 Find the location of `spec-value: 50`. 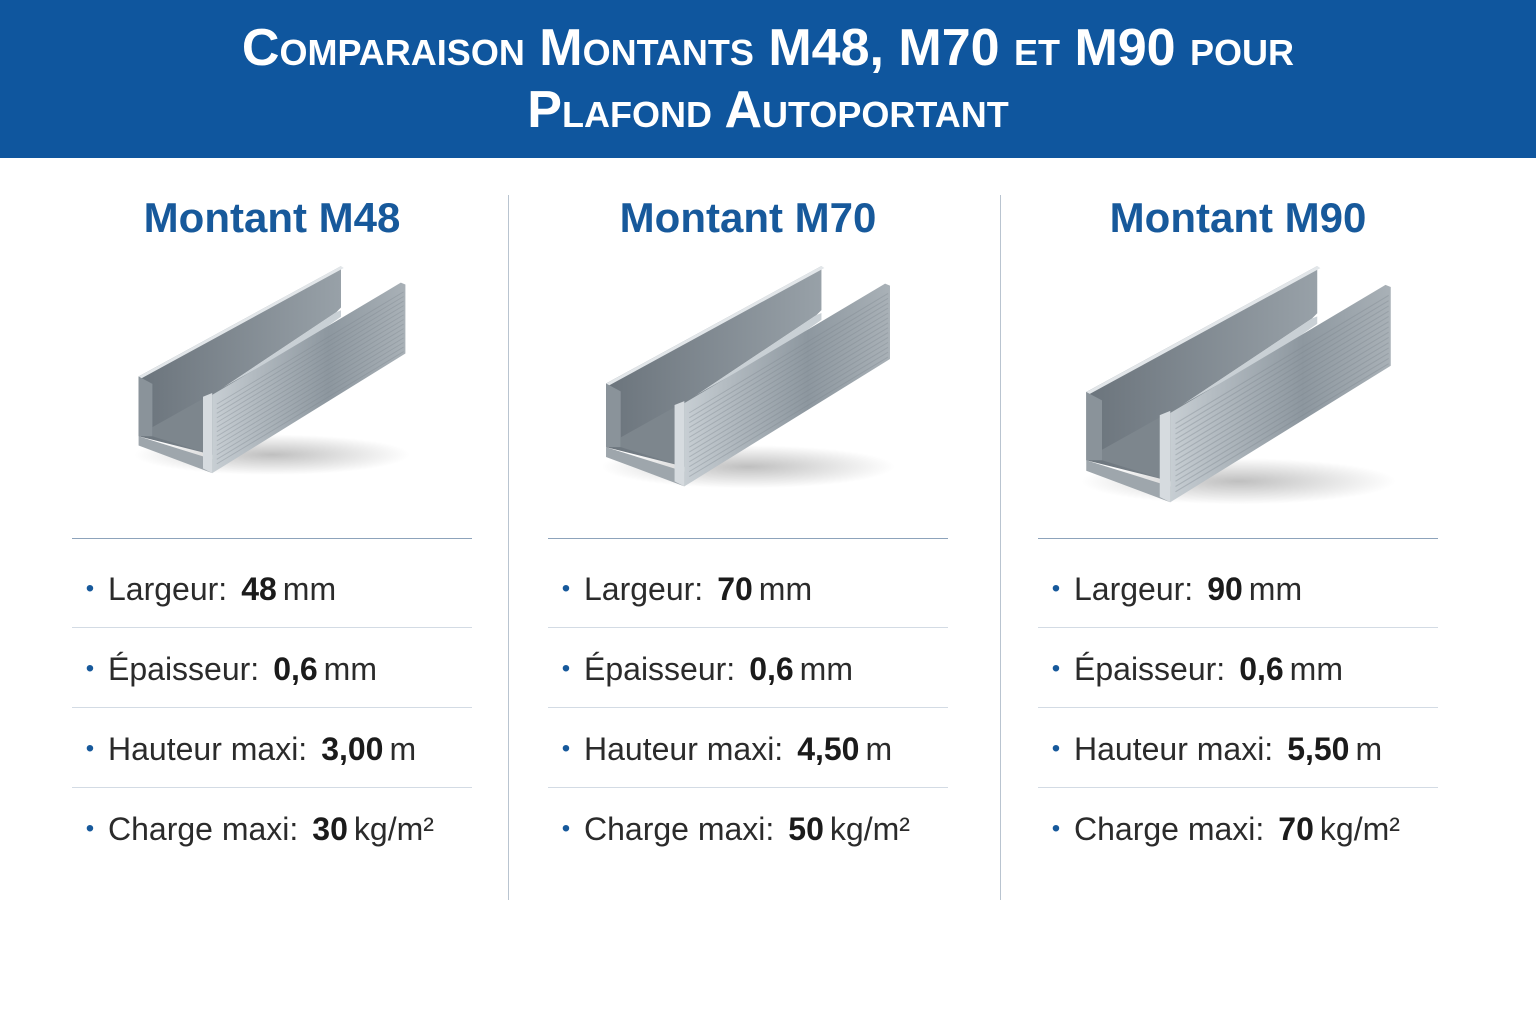

spec-value: 50 is located at coordinates (806, 828).